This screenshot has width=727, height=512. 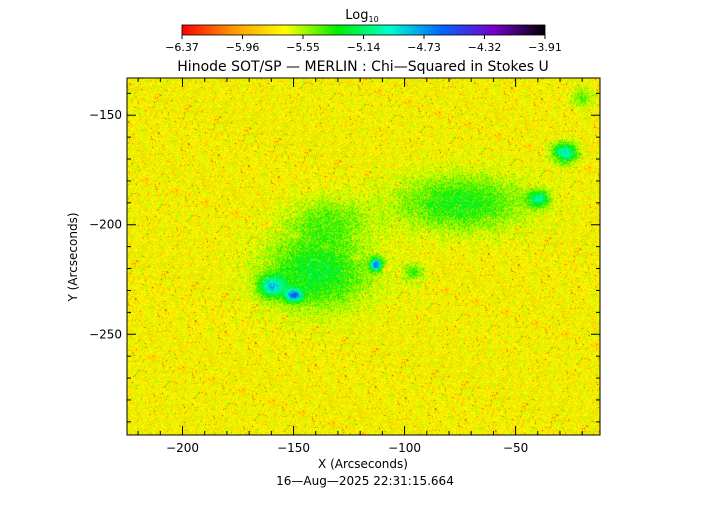 I want to click on y-axis-label: Y (Arcseconds), so click(x=73, y=257).